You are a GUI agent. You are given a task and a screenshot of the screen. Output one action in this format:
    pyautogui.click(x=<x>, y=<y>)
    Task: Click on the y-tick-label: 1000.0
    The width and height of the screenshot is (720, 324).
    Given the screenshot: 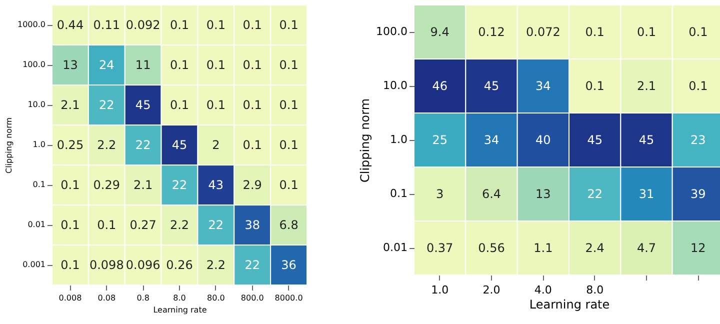 What is the action you would take?
    pyautogui.click(x=32, y=24)
    